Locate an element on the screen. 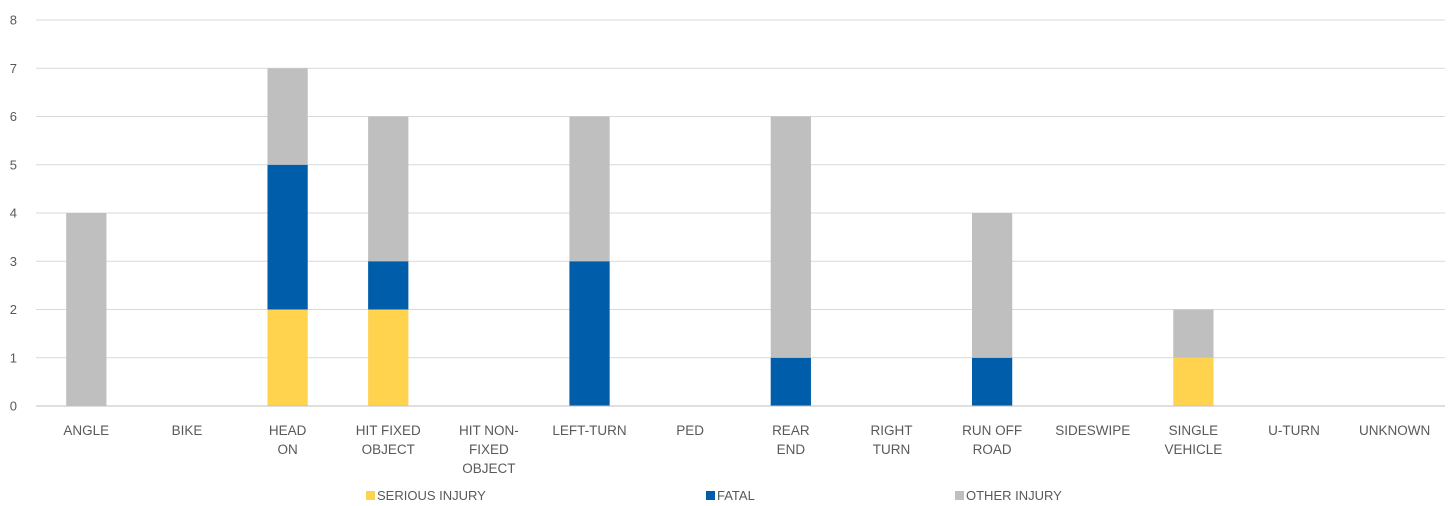 The height and width of the screenshot is (506, 1455). x-tick-label: BIKE is located at coordinates (187, 430).